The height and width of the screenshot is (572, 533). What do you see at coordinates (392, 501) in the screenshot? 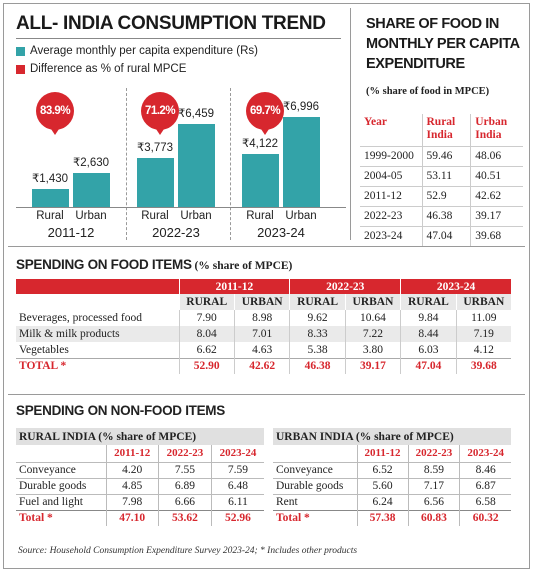
I see `table-row: Rent 6.24 6.56 6.58` at bounding box center [392, 501].